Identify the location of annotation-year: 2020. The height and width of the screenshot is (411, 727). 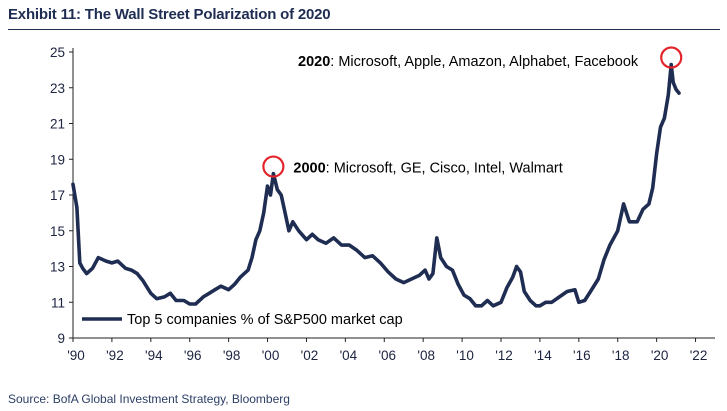
(314, 62).